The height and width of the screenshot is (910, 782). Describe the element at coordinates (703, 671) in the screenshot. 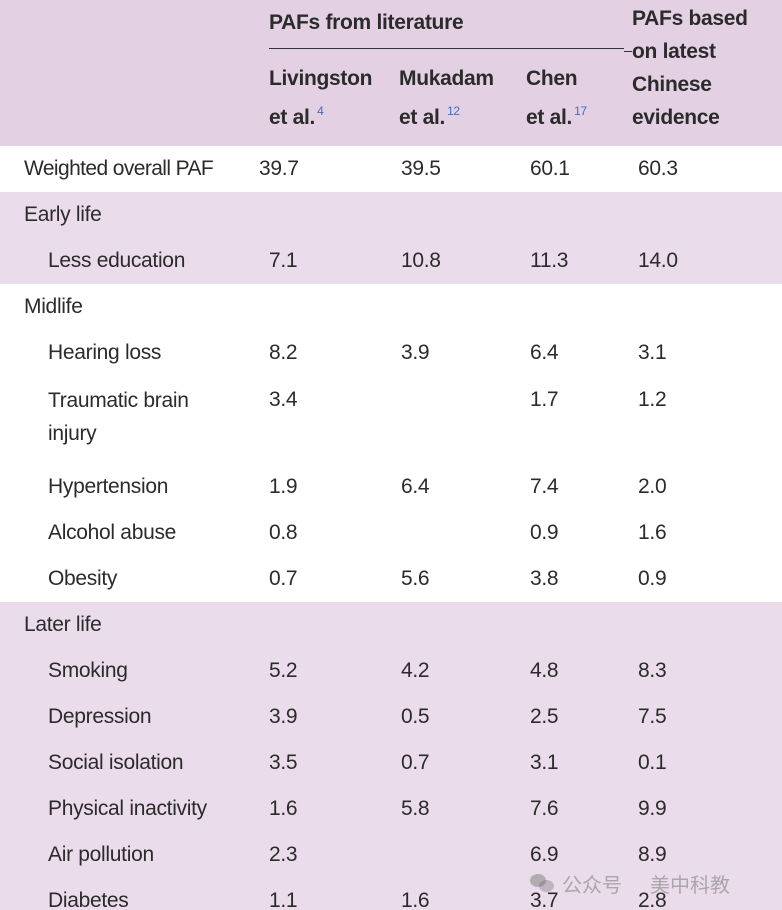

I see `value-cell: 8.3` at that location.